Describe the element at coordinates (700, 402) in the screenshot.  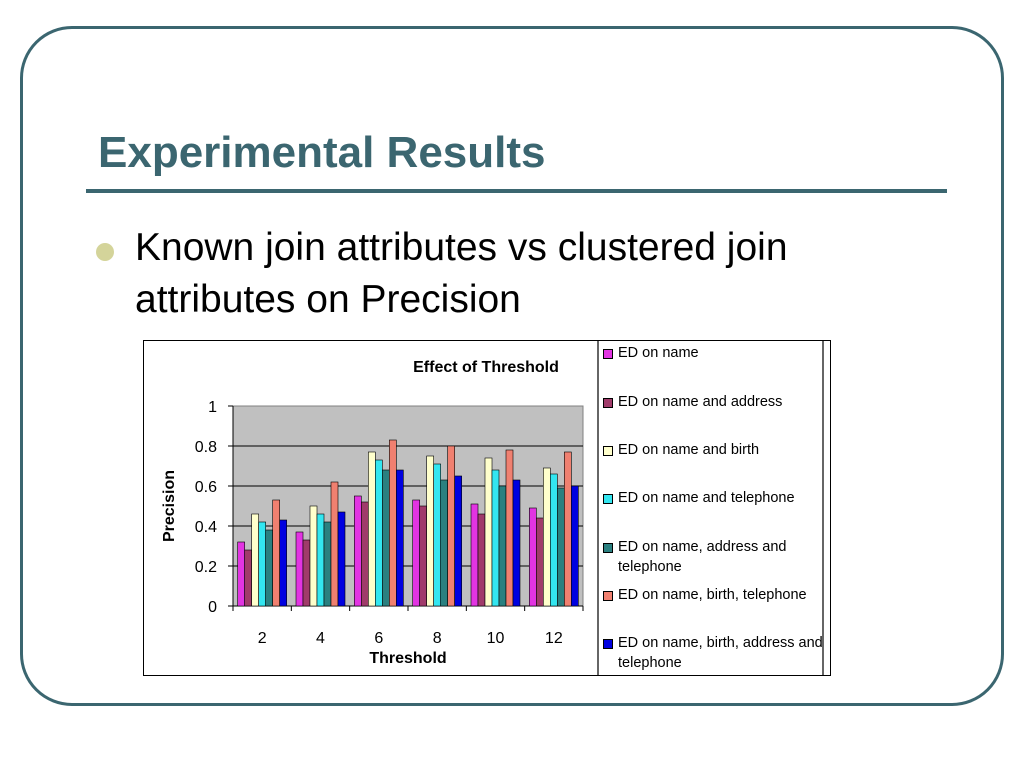
I see `legend-label: ED on name and address` at that location.